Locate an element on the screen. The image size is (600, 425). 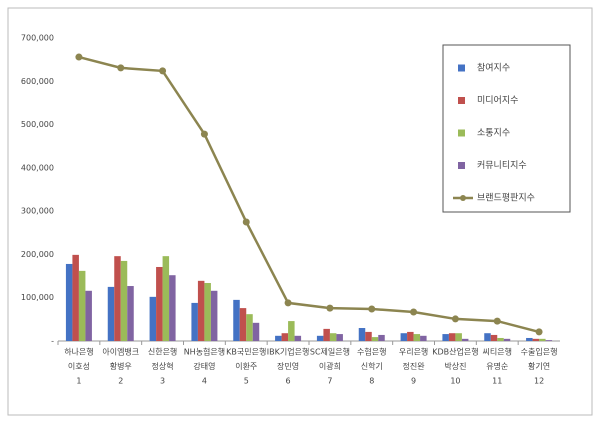
legend-label: 커뮤니티지수 is located at coordinates (502, 165).